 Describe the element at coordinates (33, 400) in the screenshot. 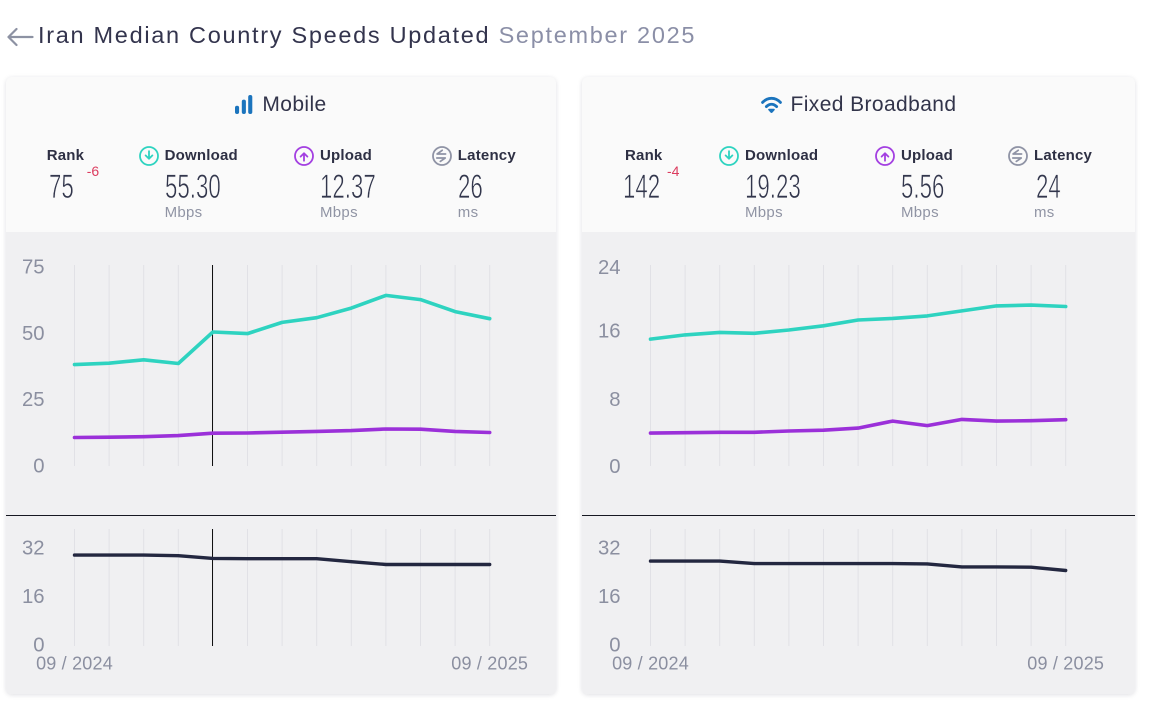

I see `svg-text: 25` at that location.